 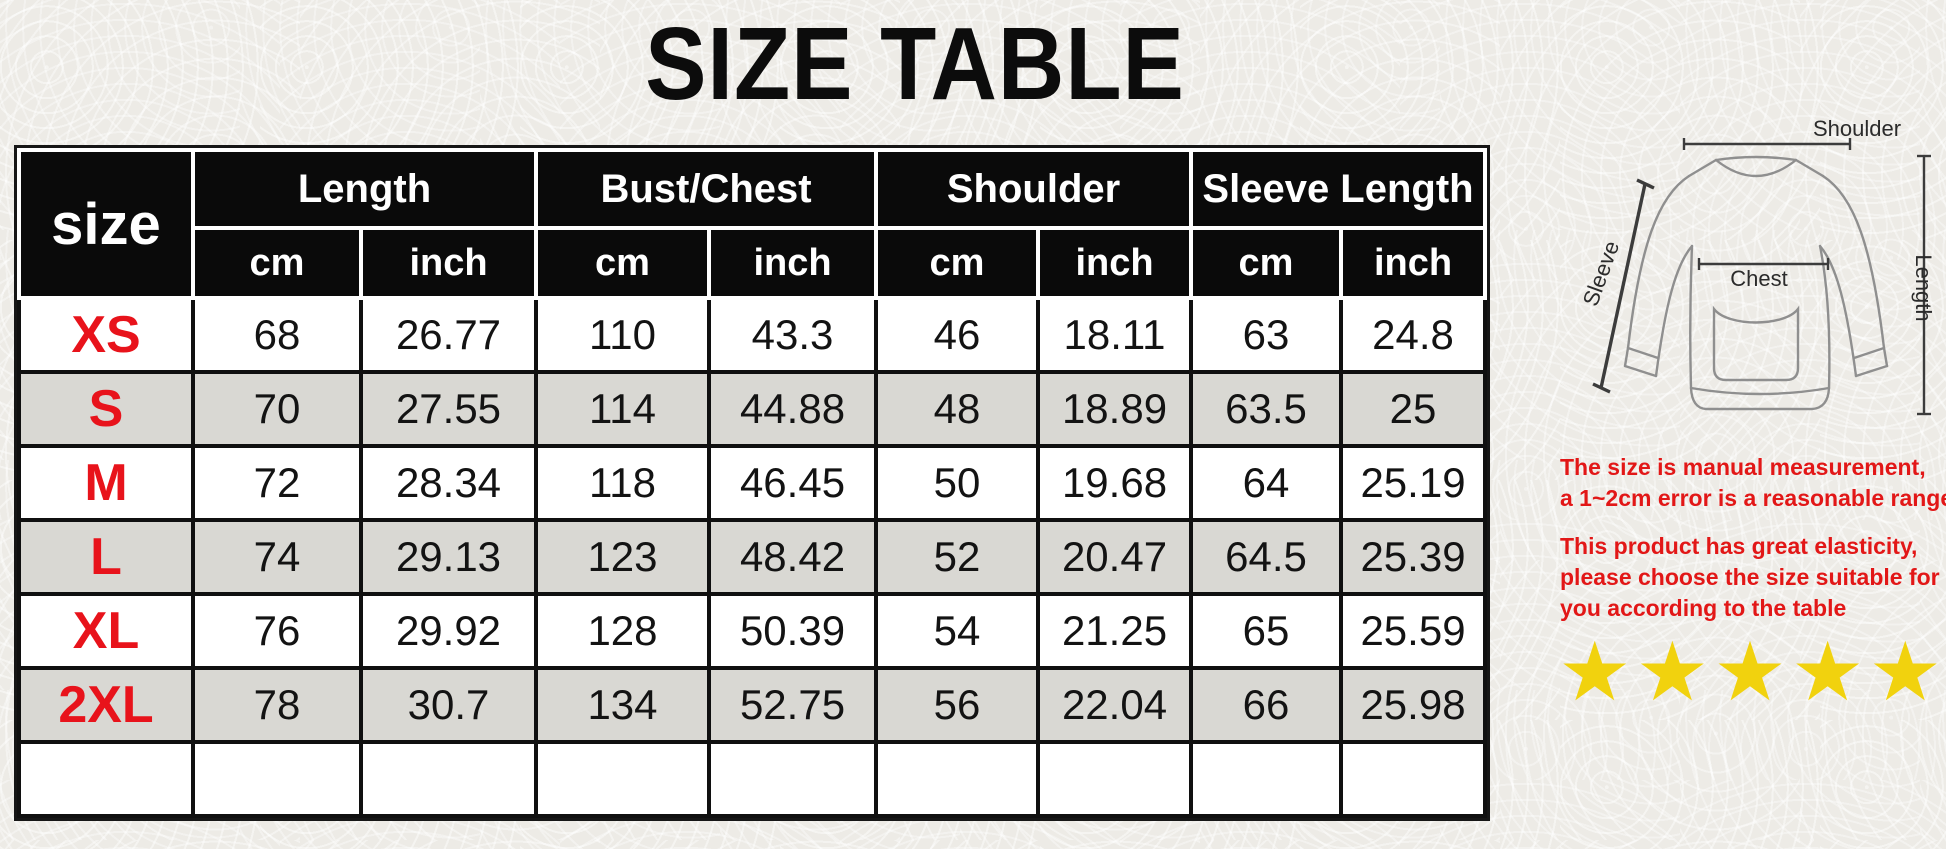 I want to click on cell-value: 70, so click(x=277, y=409).